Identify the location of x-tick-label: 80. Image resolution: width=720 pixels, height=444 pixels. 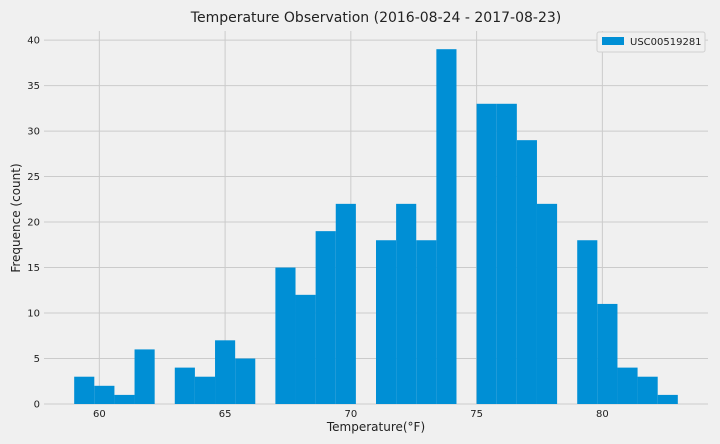
(602, 414).